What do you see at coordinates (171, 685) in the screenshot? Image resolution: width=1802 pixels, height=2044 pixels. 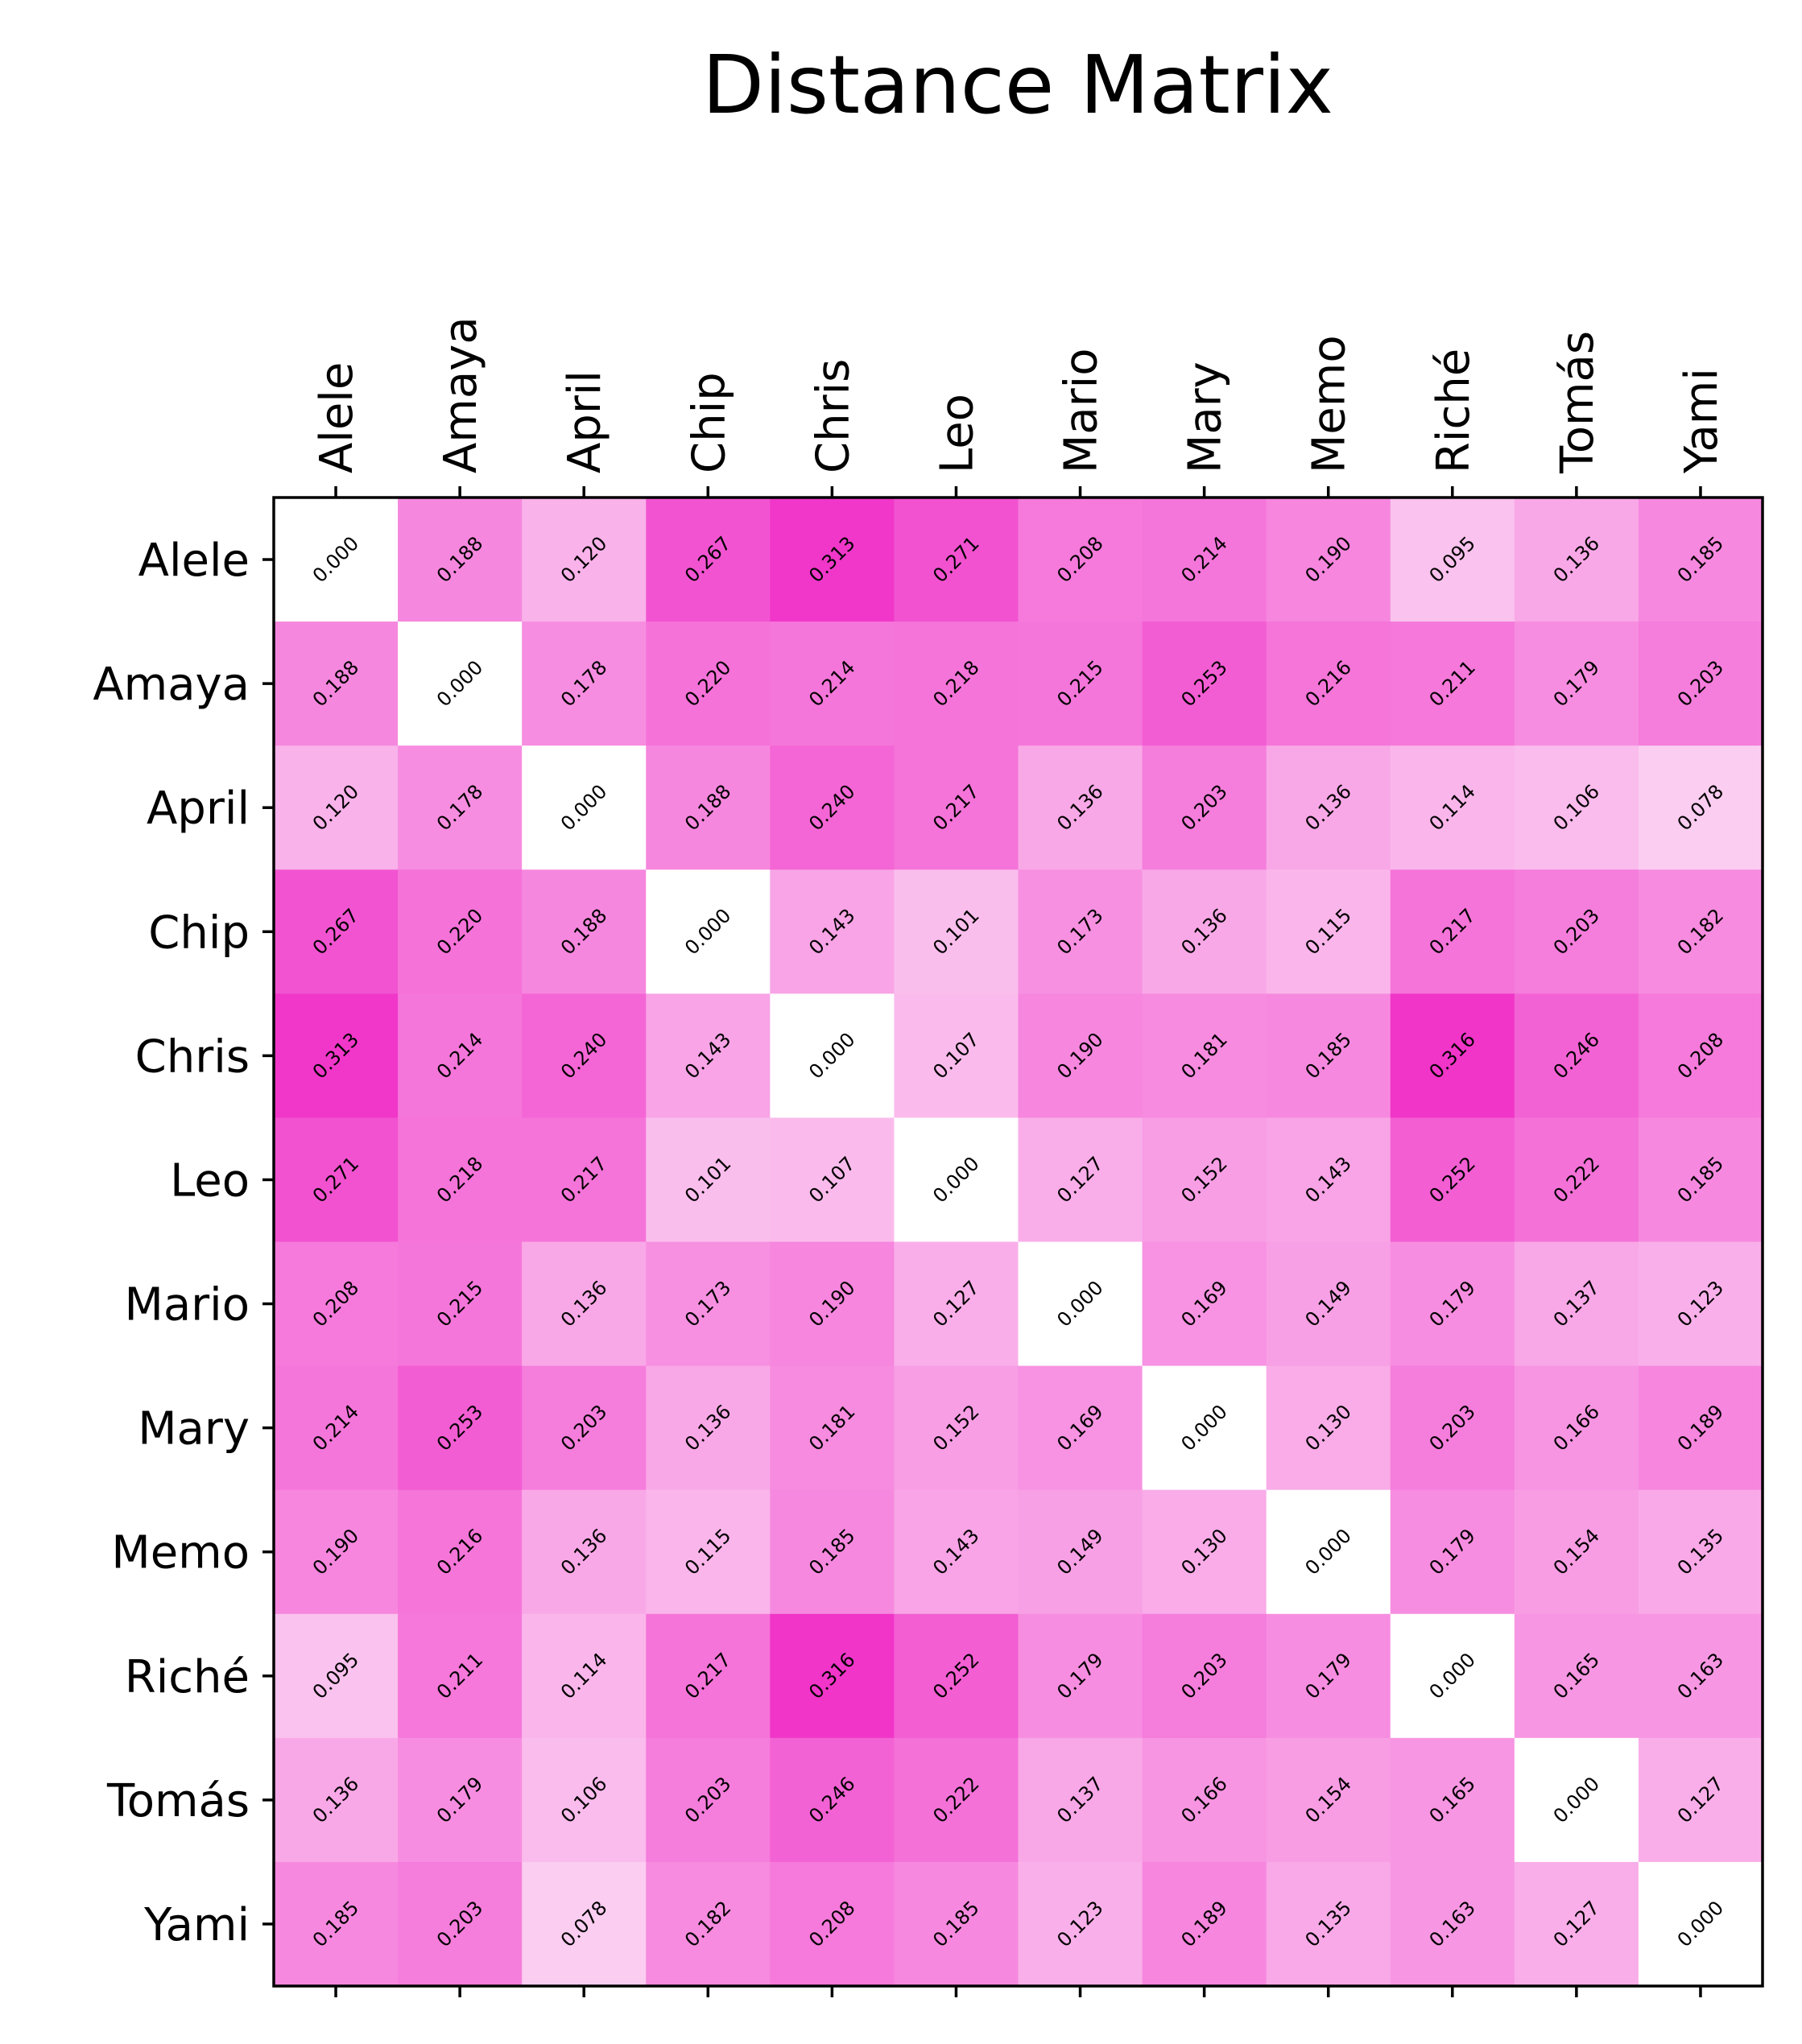 I see `y-tick-label: Amaya` at bounding box center [171, 685].